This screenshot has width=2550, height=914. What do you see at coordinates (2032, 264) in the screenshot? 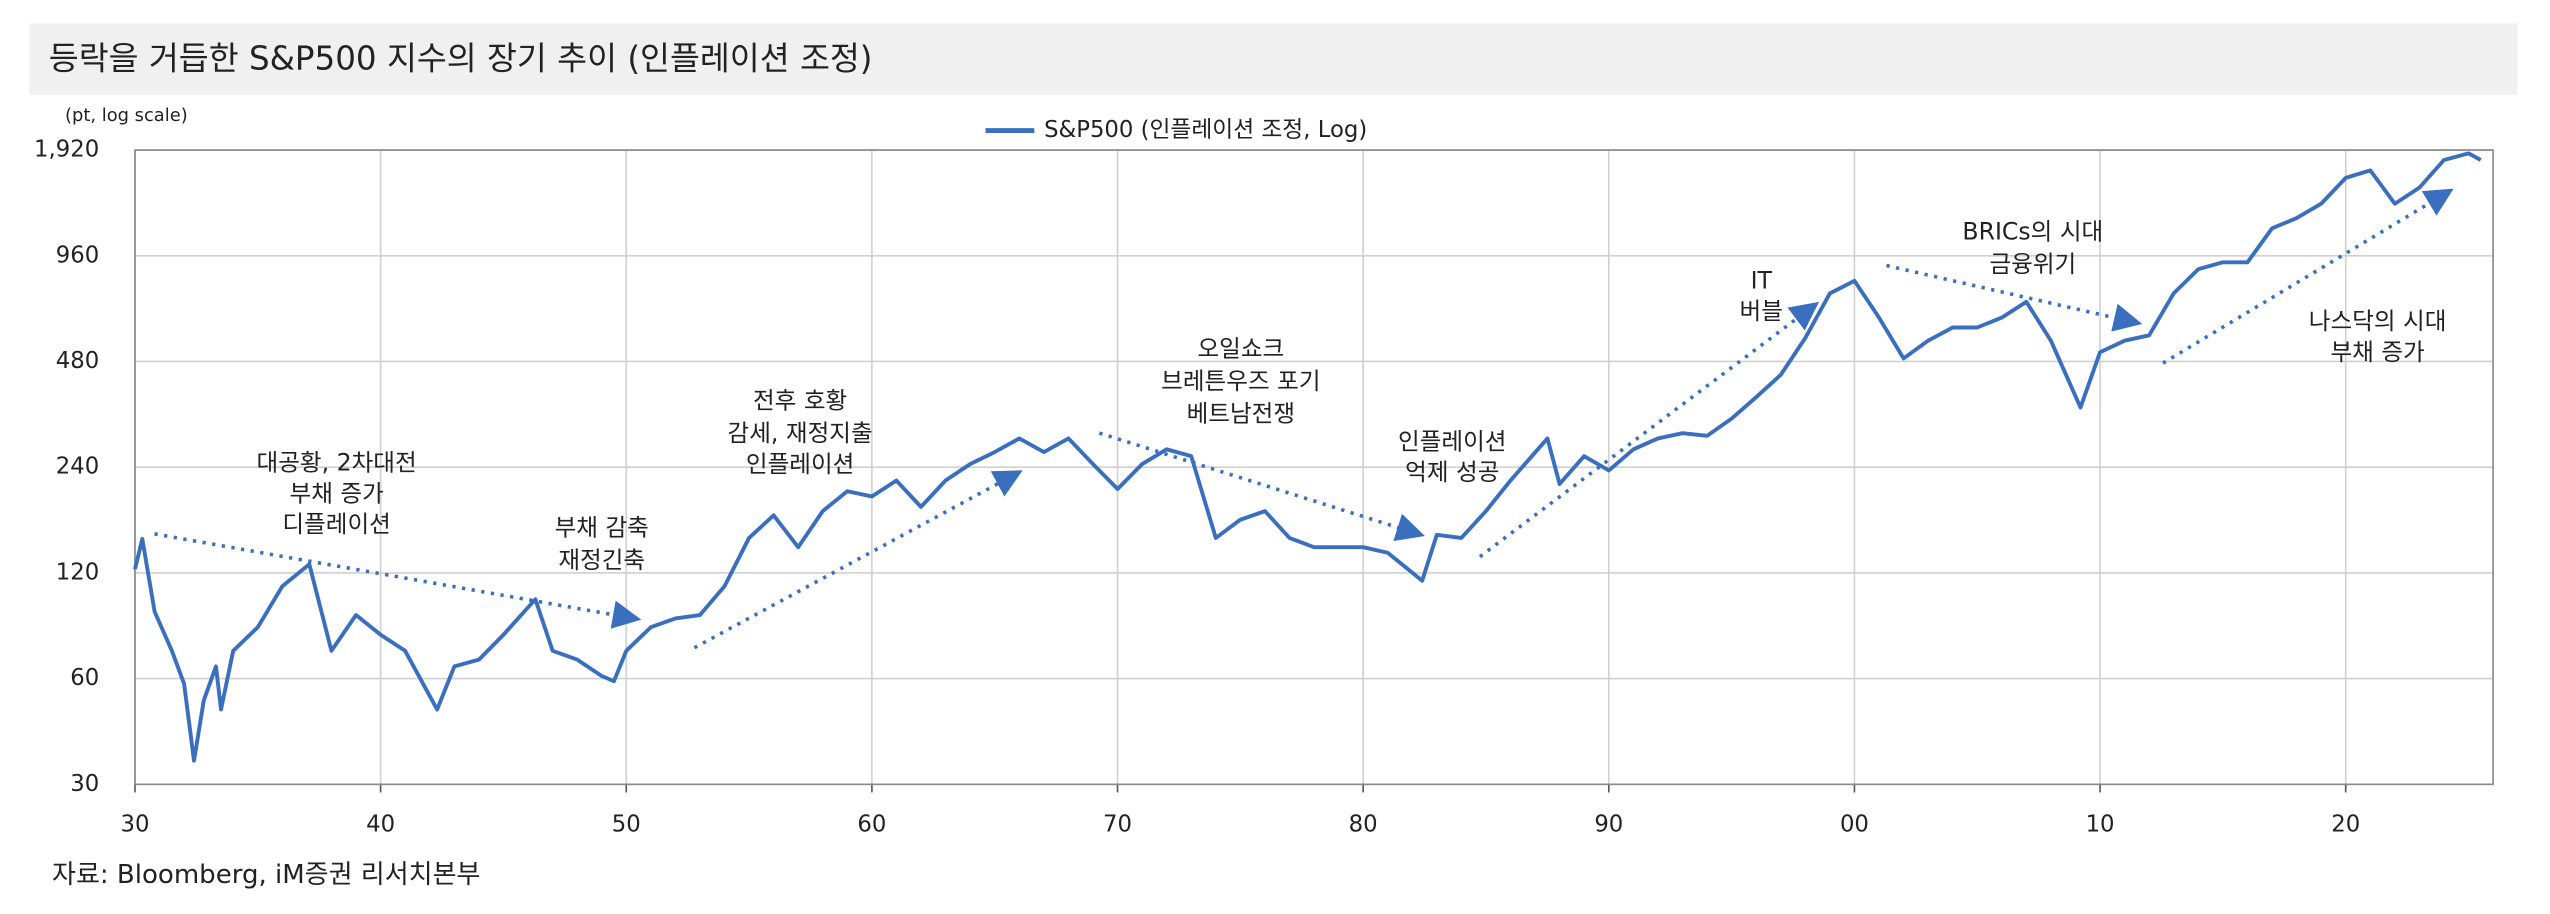
I see `annotation: 금융위기` at bounding box center [2032, 264].